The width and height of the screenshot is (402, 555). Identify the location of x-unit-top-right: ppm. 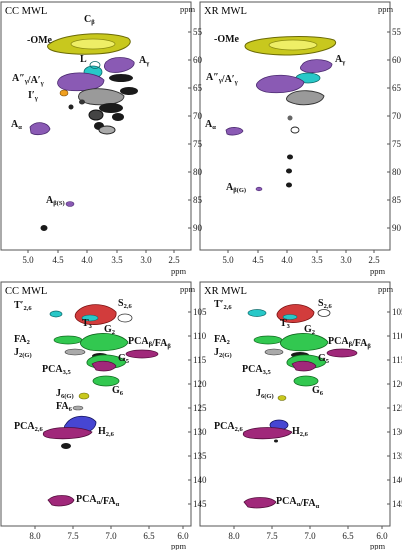
(378, 271).